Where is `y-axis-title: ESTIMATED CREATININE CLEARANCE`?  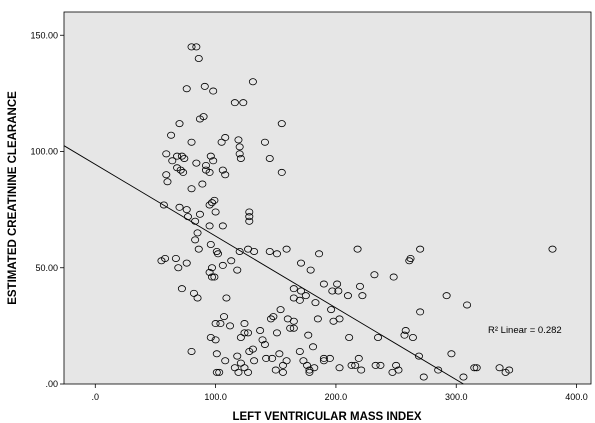
y-axis-title: ESTIMATED CREATININE CLEARANCE is located at coordinates (13, 198).